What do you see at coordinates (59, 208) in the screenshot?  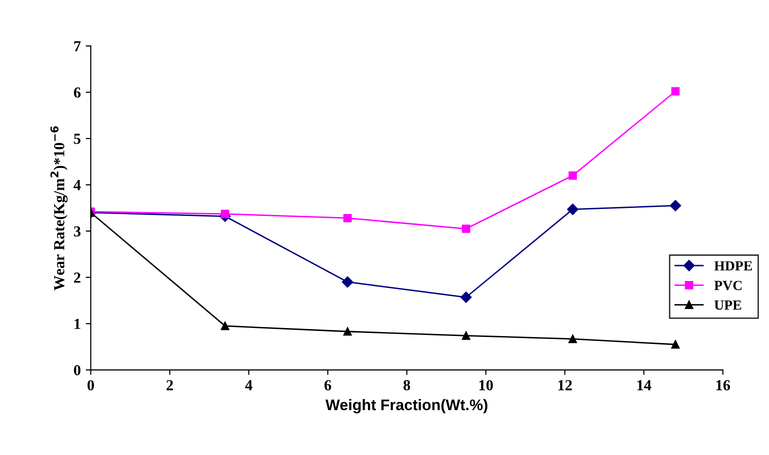 I see `y-axis-title: Wear Rate(Kg/m$^{2}$)*10$^{−6}$` at bounding box center [59, 208].